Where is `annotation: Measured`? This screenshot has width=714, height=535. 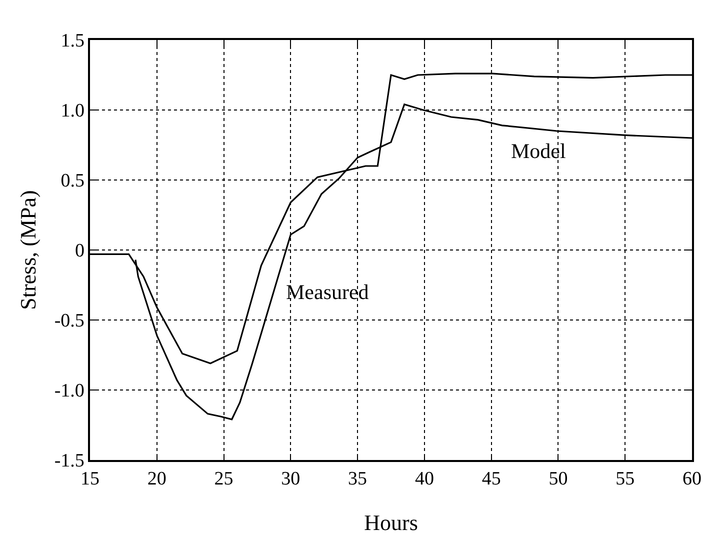 annotation: Measured is located at coordinates (328, 292).